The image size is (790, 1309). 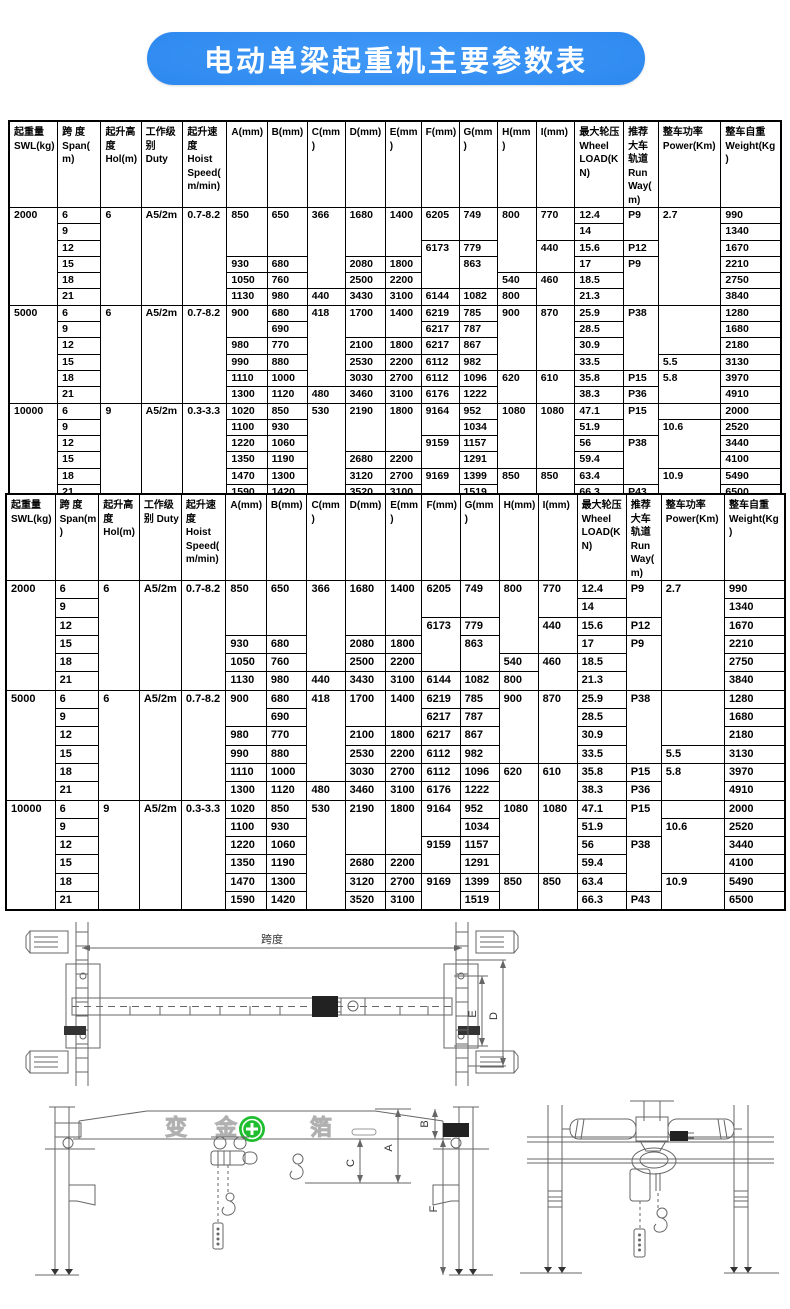 I want to click on table-cell: 2180, so click(x=754, y=736).